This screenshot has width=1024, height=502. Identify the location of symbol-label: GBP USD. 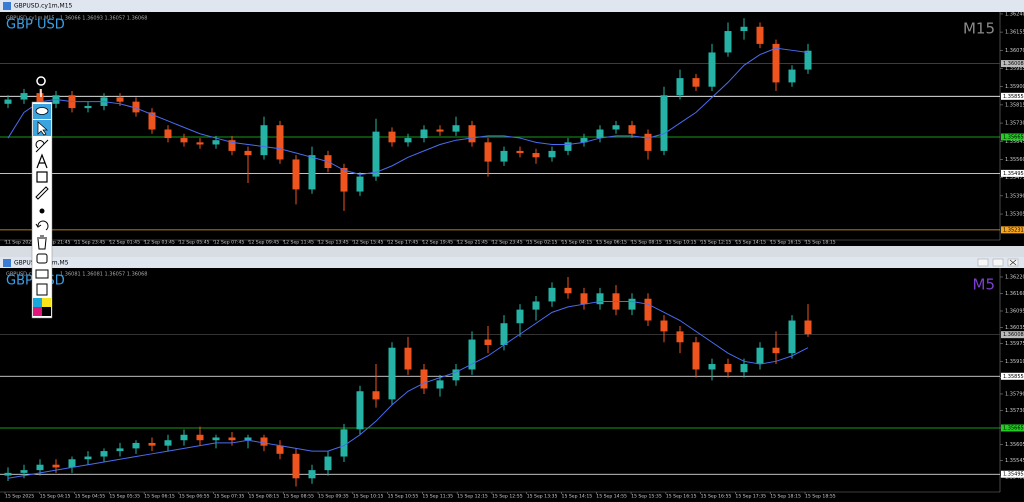
(35, 25).